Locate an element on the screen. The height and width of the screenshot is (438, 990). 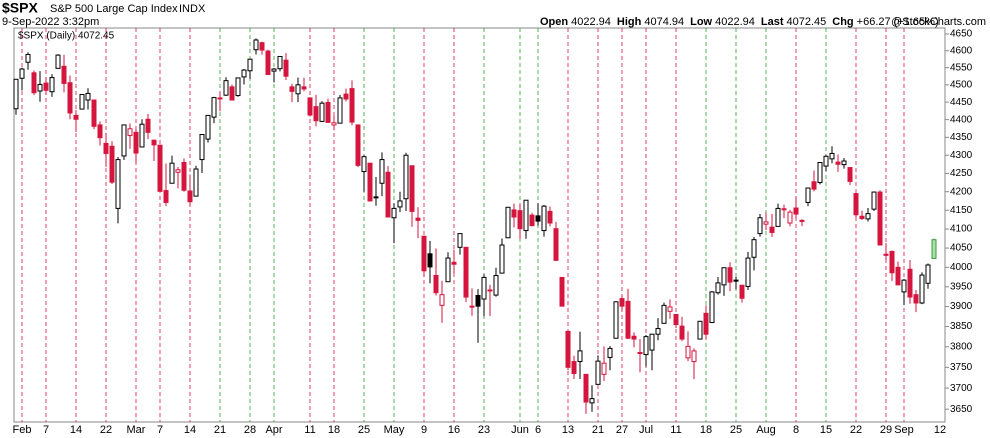
y-tick-label: 4300 is located at coordinates (961, 155).